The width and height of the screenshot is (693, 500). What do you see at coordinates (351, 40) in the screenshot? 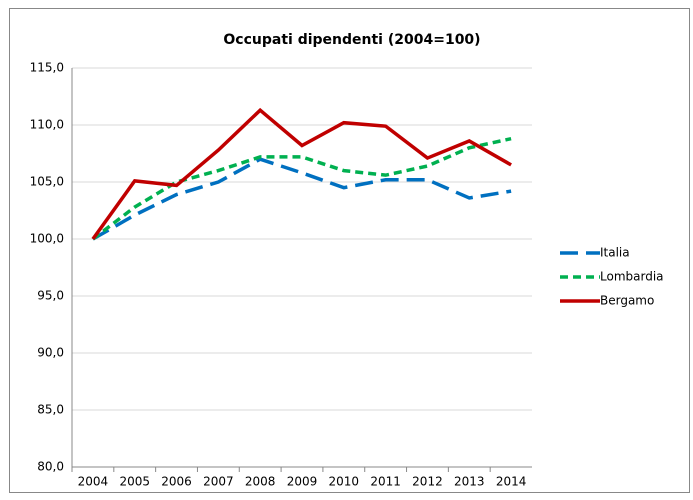
I see `chart-title: Occupati dipendenti (2004=100)` at bounding box center [351, 40].